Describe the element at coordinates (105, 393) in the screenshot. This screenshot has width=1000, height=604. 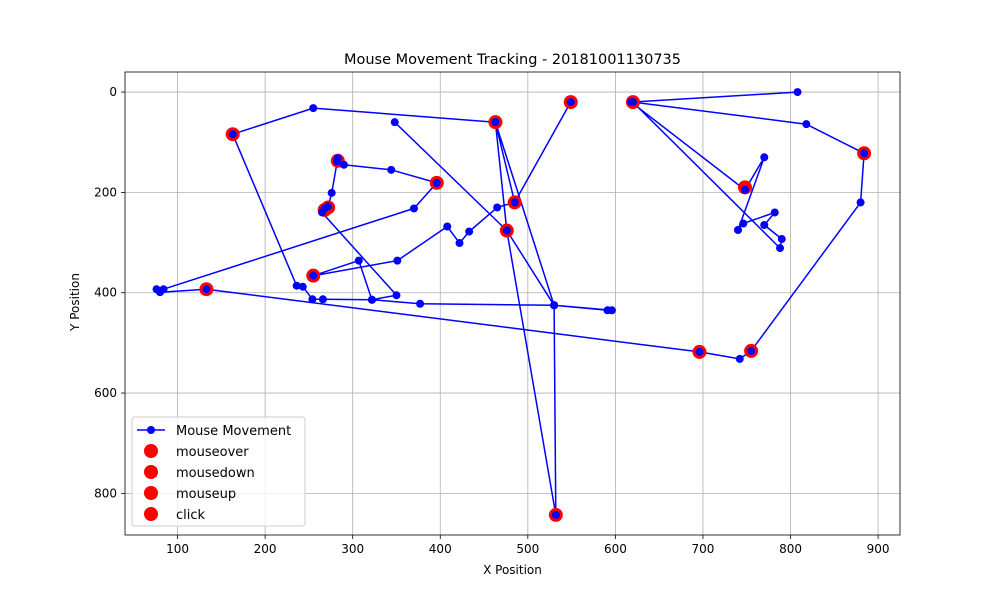
I see `y-tick-label: 600` at that location.